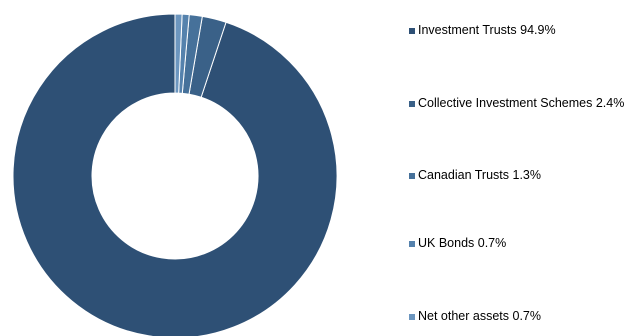 This screenshot has height=336, width=626. What do you see at coordinates (521, 103) in the screenshot?
I see `legend-label: Collective Investment Schemes 2.4%` at bounding box center [521, 103].